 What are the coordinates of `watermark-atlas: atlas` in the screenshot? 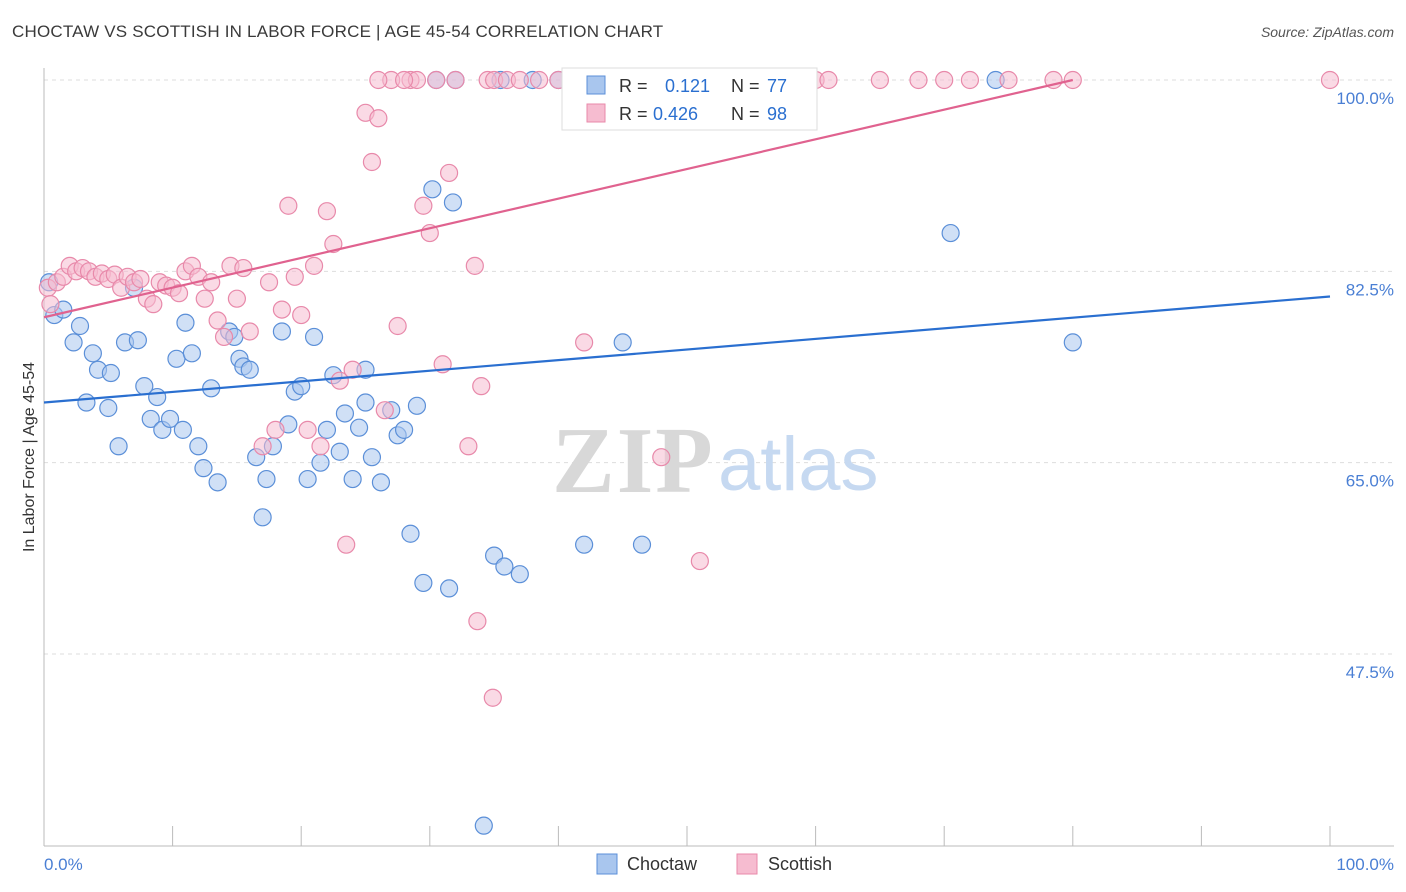 It's located at (798, 464).